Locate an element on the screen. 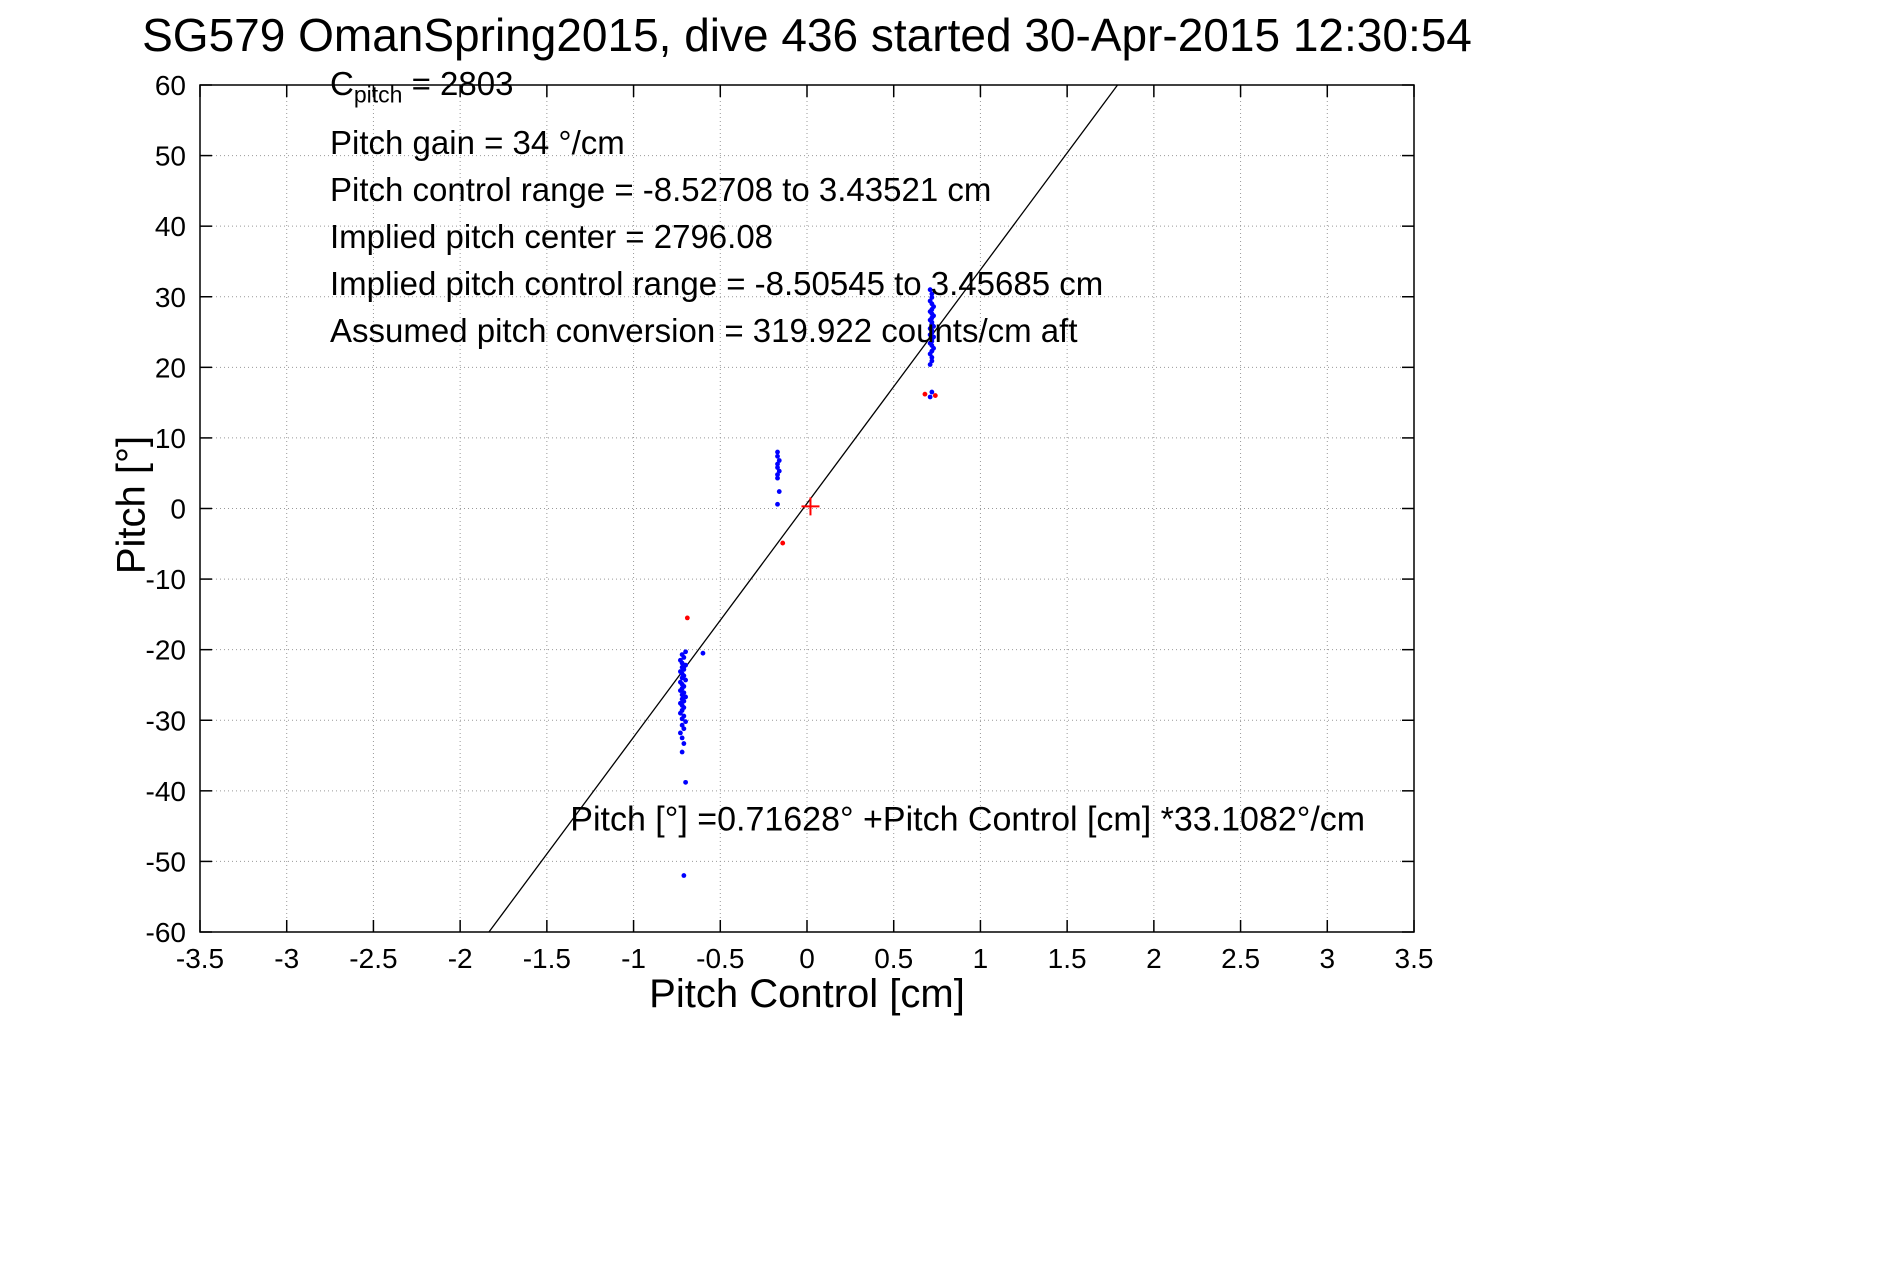 This screenshot has width=1891, height=1262. x-tick-label: 2.5 is located at coordinates (1240, 958).